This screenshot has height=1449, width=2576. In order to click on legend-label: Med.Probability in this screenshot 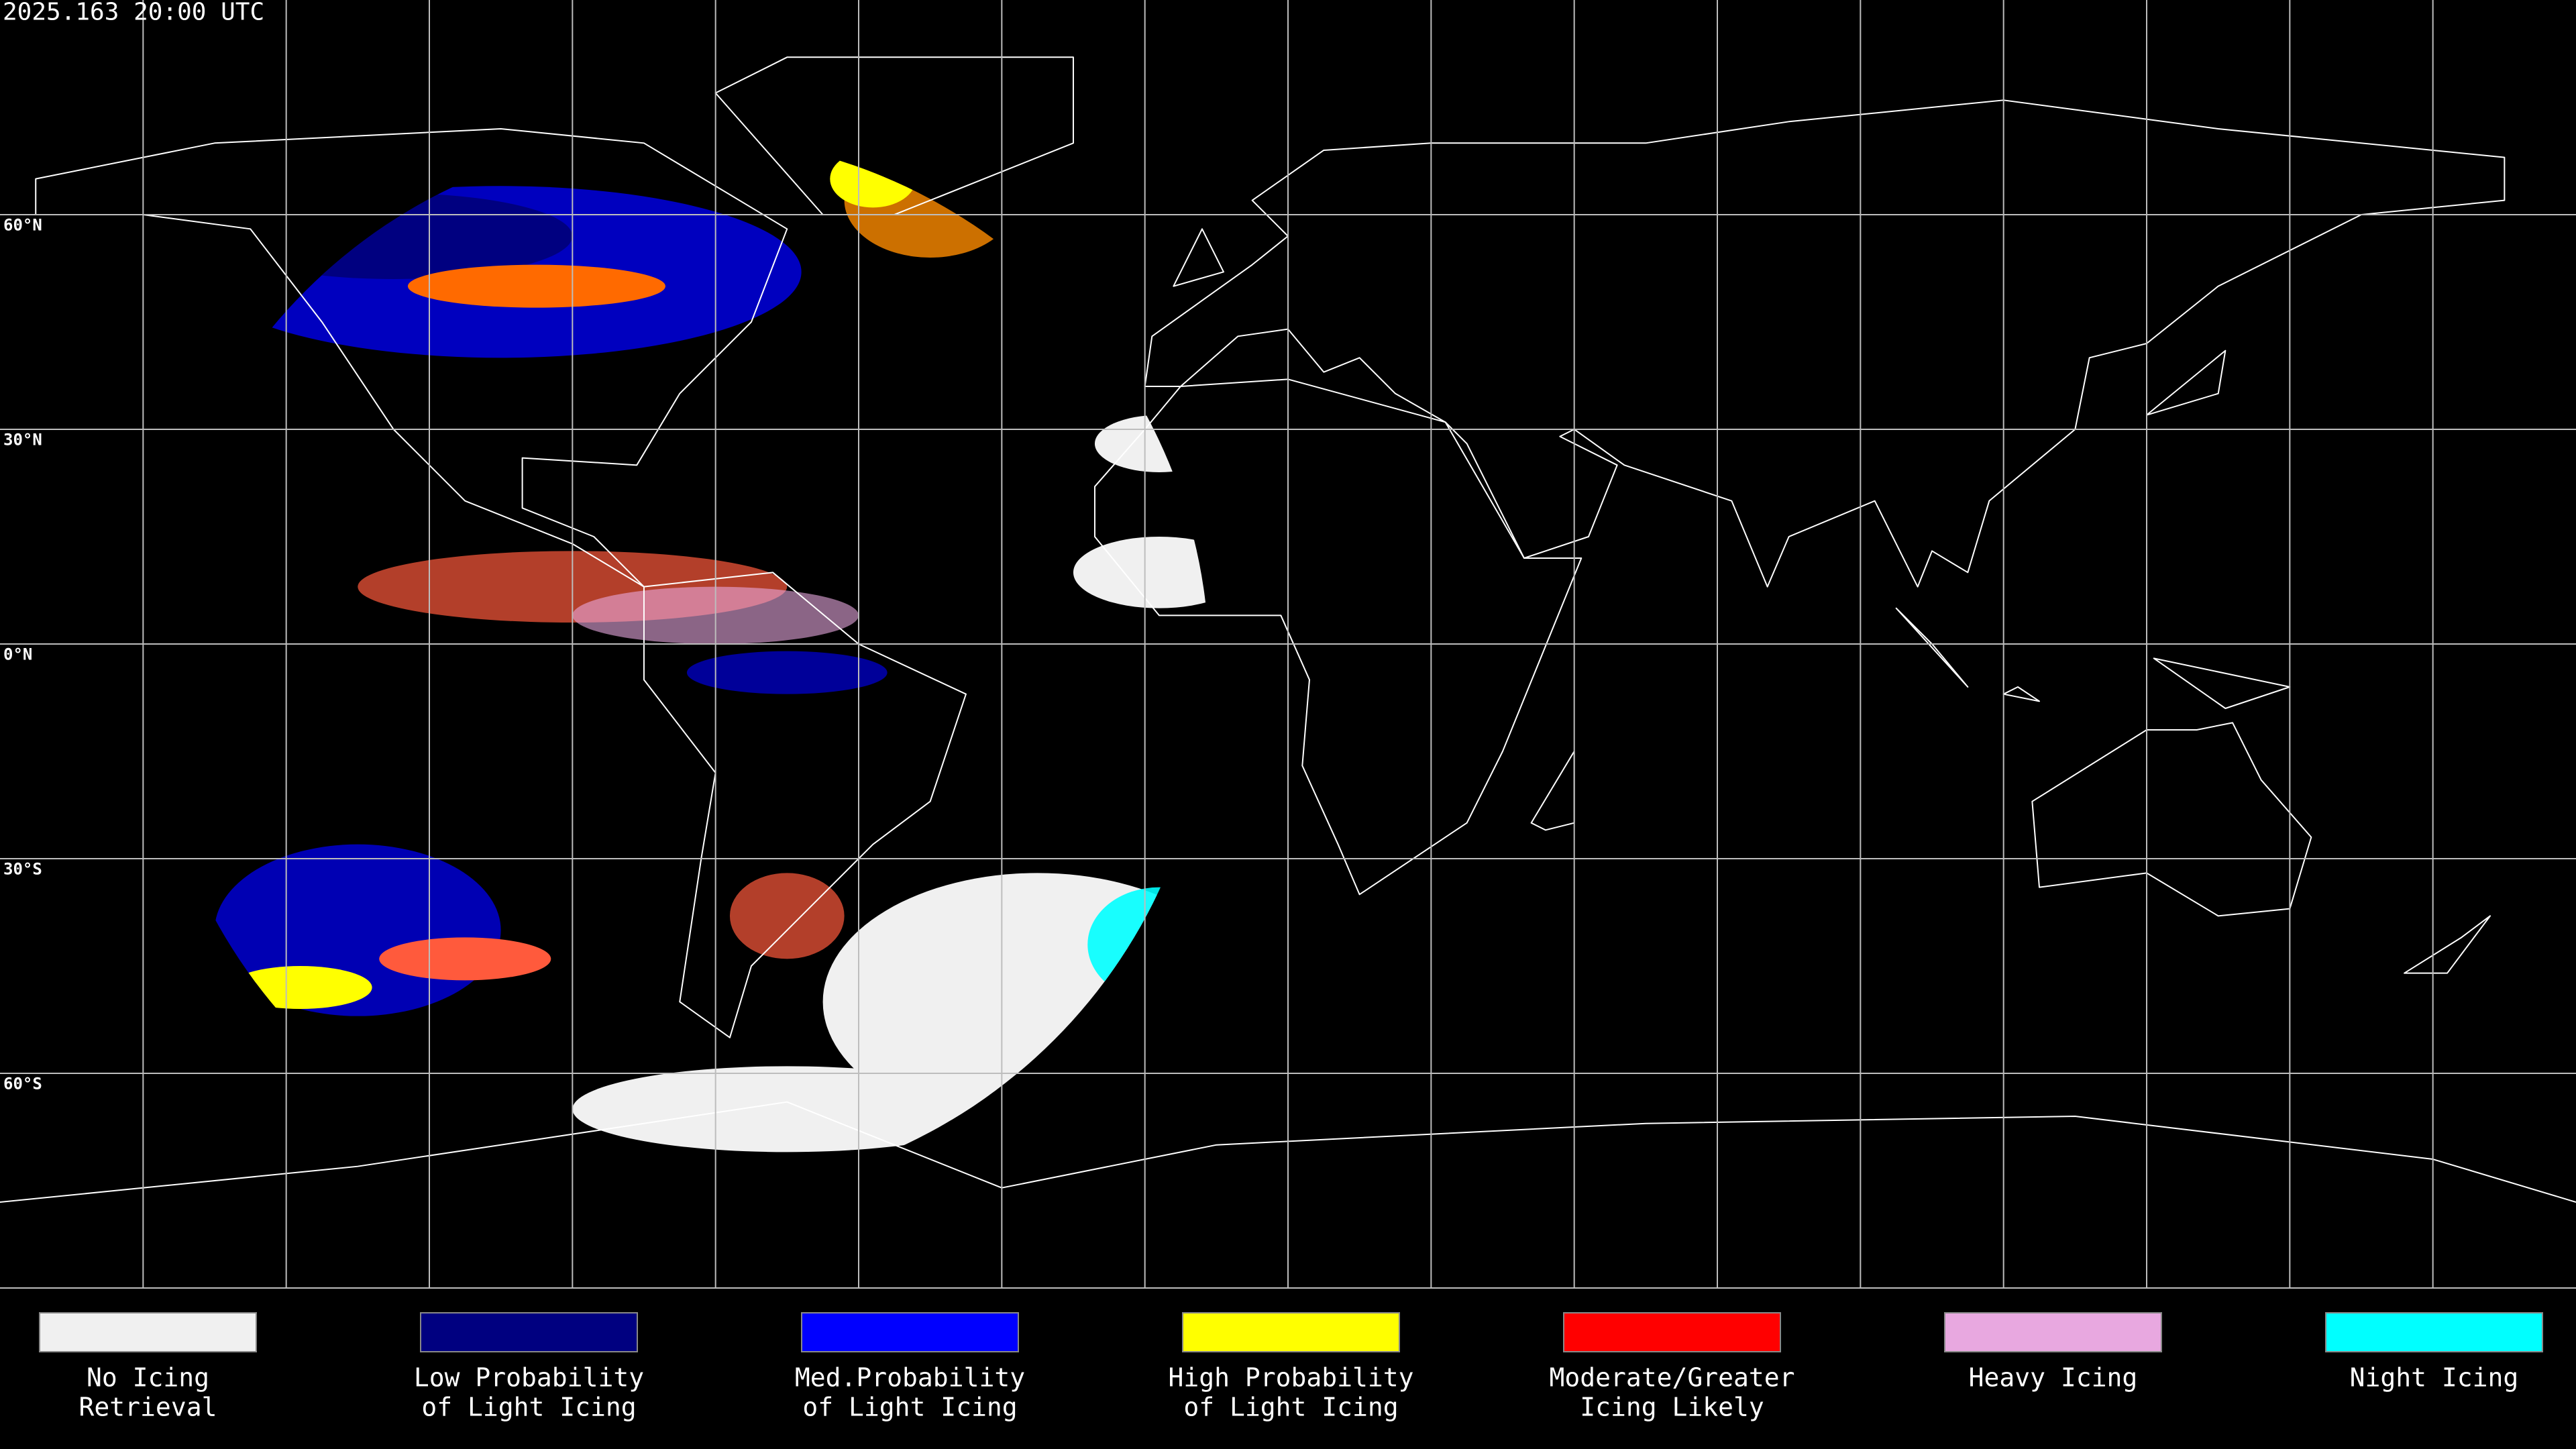, I will do `click(910, 1378)`.